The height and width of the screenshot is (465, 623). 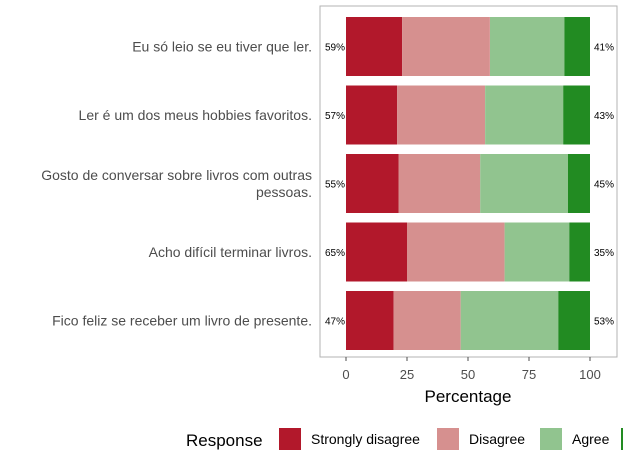 What do you see at coordinates (497, 439) in the screenshot?
I see `legend-label-series2: Disagree` at bounding box center [497, 439].